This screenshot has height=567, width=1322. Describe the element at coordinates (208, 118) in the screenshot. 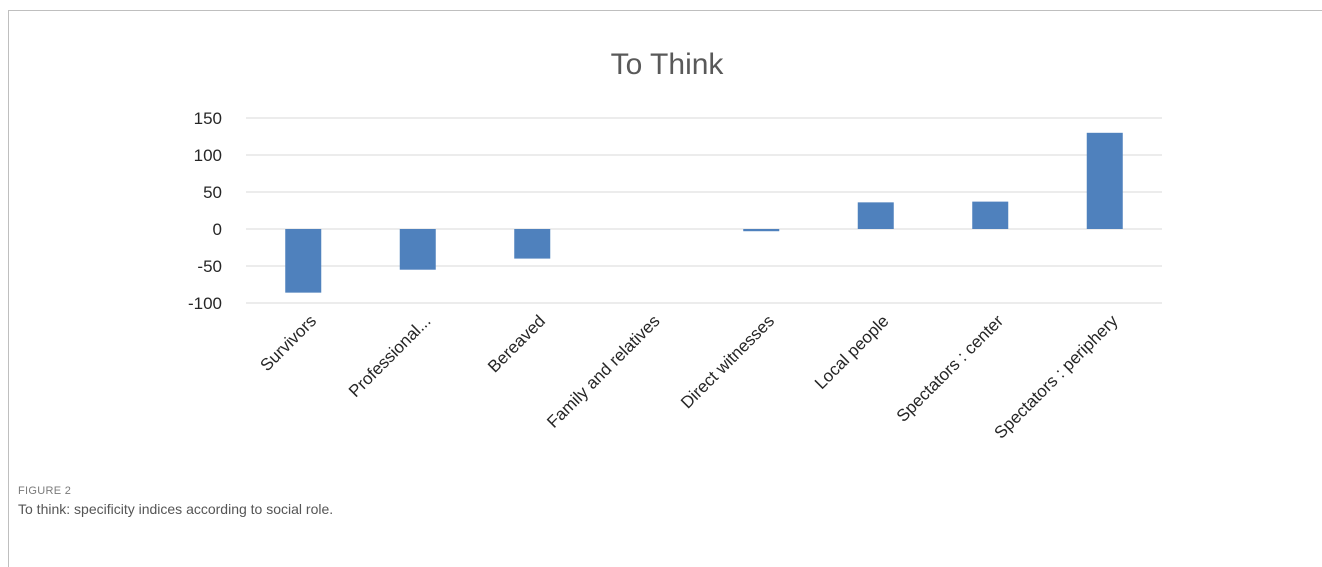

I see `y-tick-label: 150` at that location.